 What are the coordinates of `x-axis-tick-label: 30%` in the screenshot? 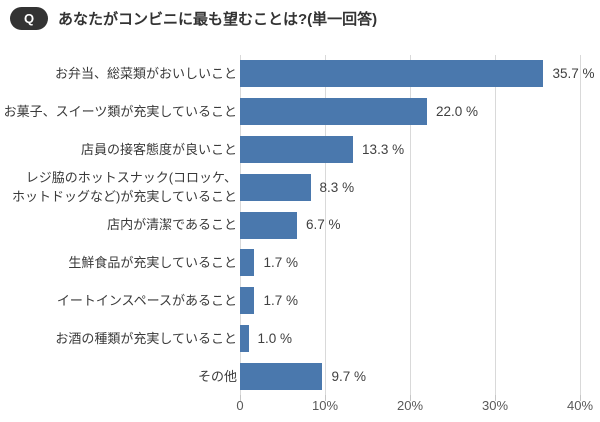 It's located at (495, 405).